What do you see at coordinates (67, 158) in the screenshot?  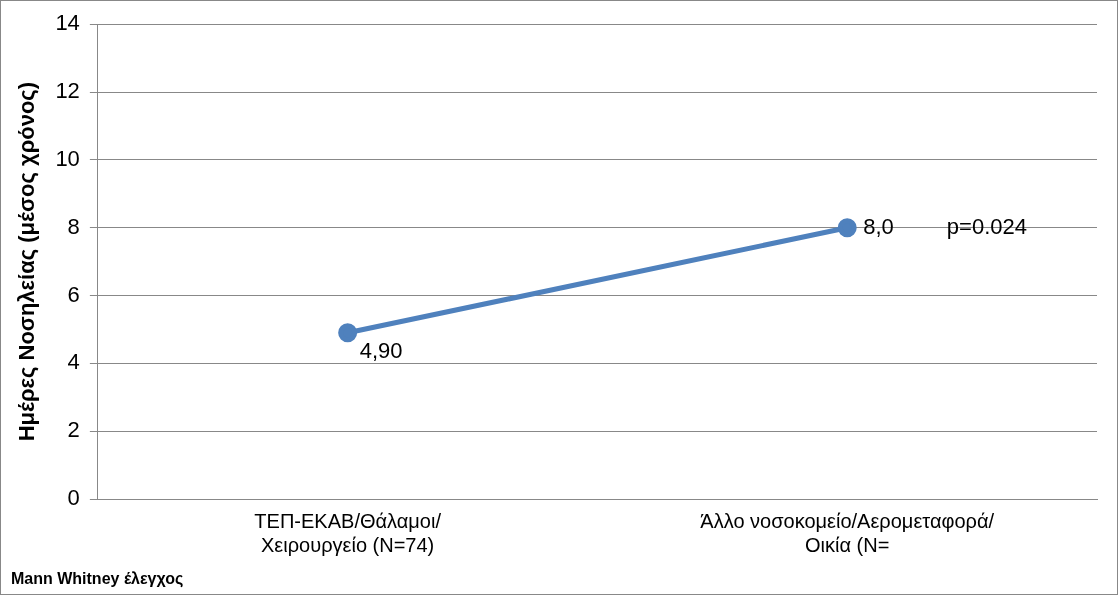 I see `y-tick-label: 10` at bounding box center [67, 158].